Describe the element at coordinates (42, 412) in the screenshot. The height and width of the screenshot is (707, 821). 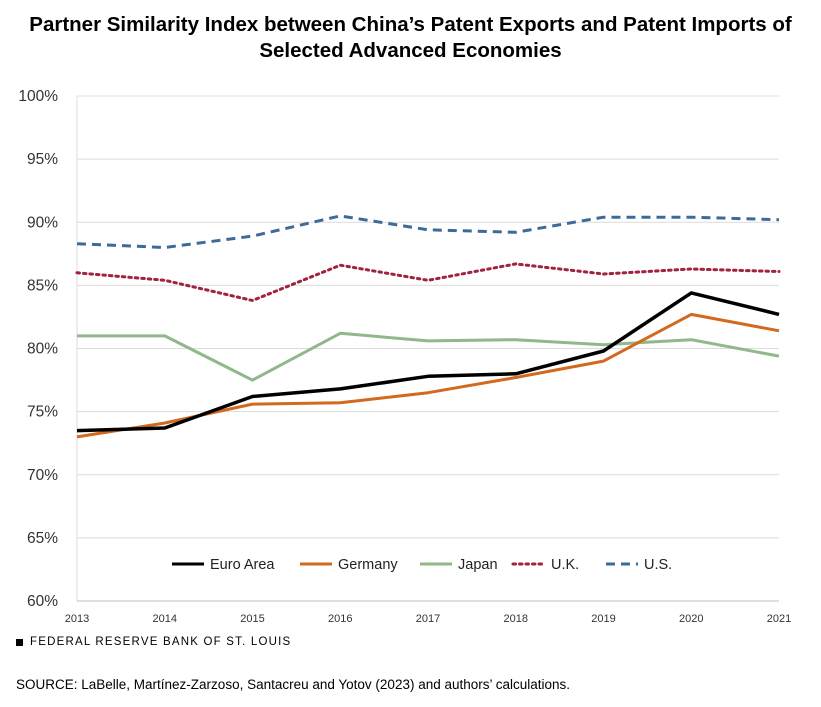
I see `y-tick-label: 75%` at that location.